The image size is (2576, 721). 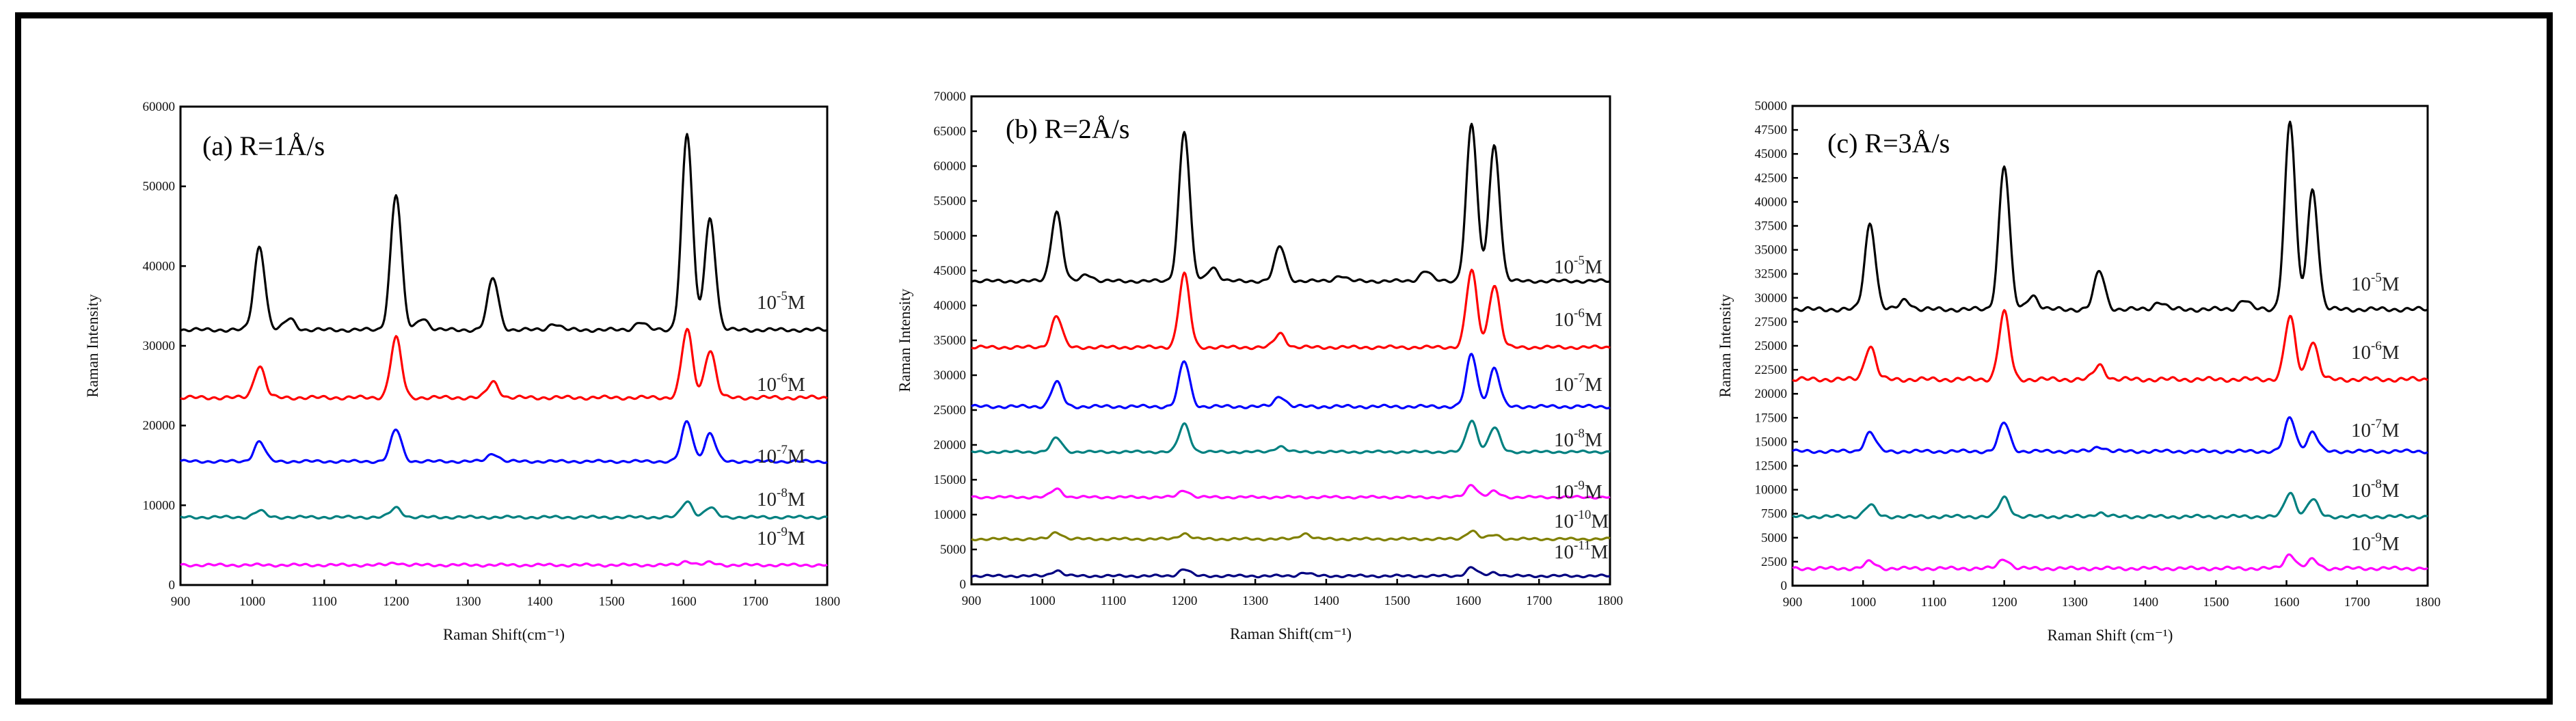 I want to click on y-tick-label: 32500, so click(x=1771, y=274).